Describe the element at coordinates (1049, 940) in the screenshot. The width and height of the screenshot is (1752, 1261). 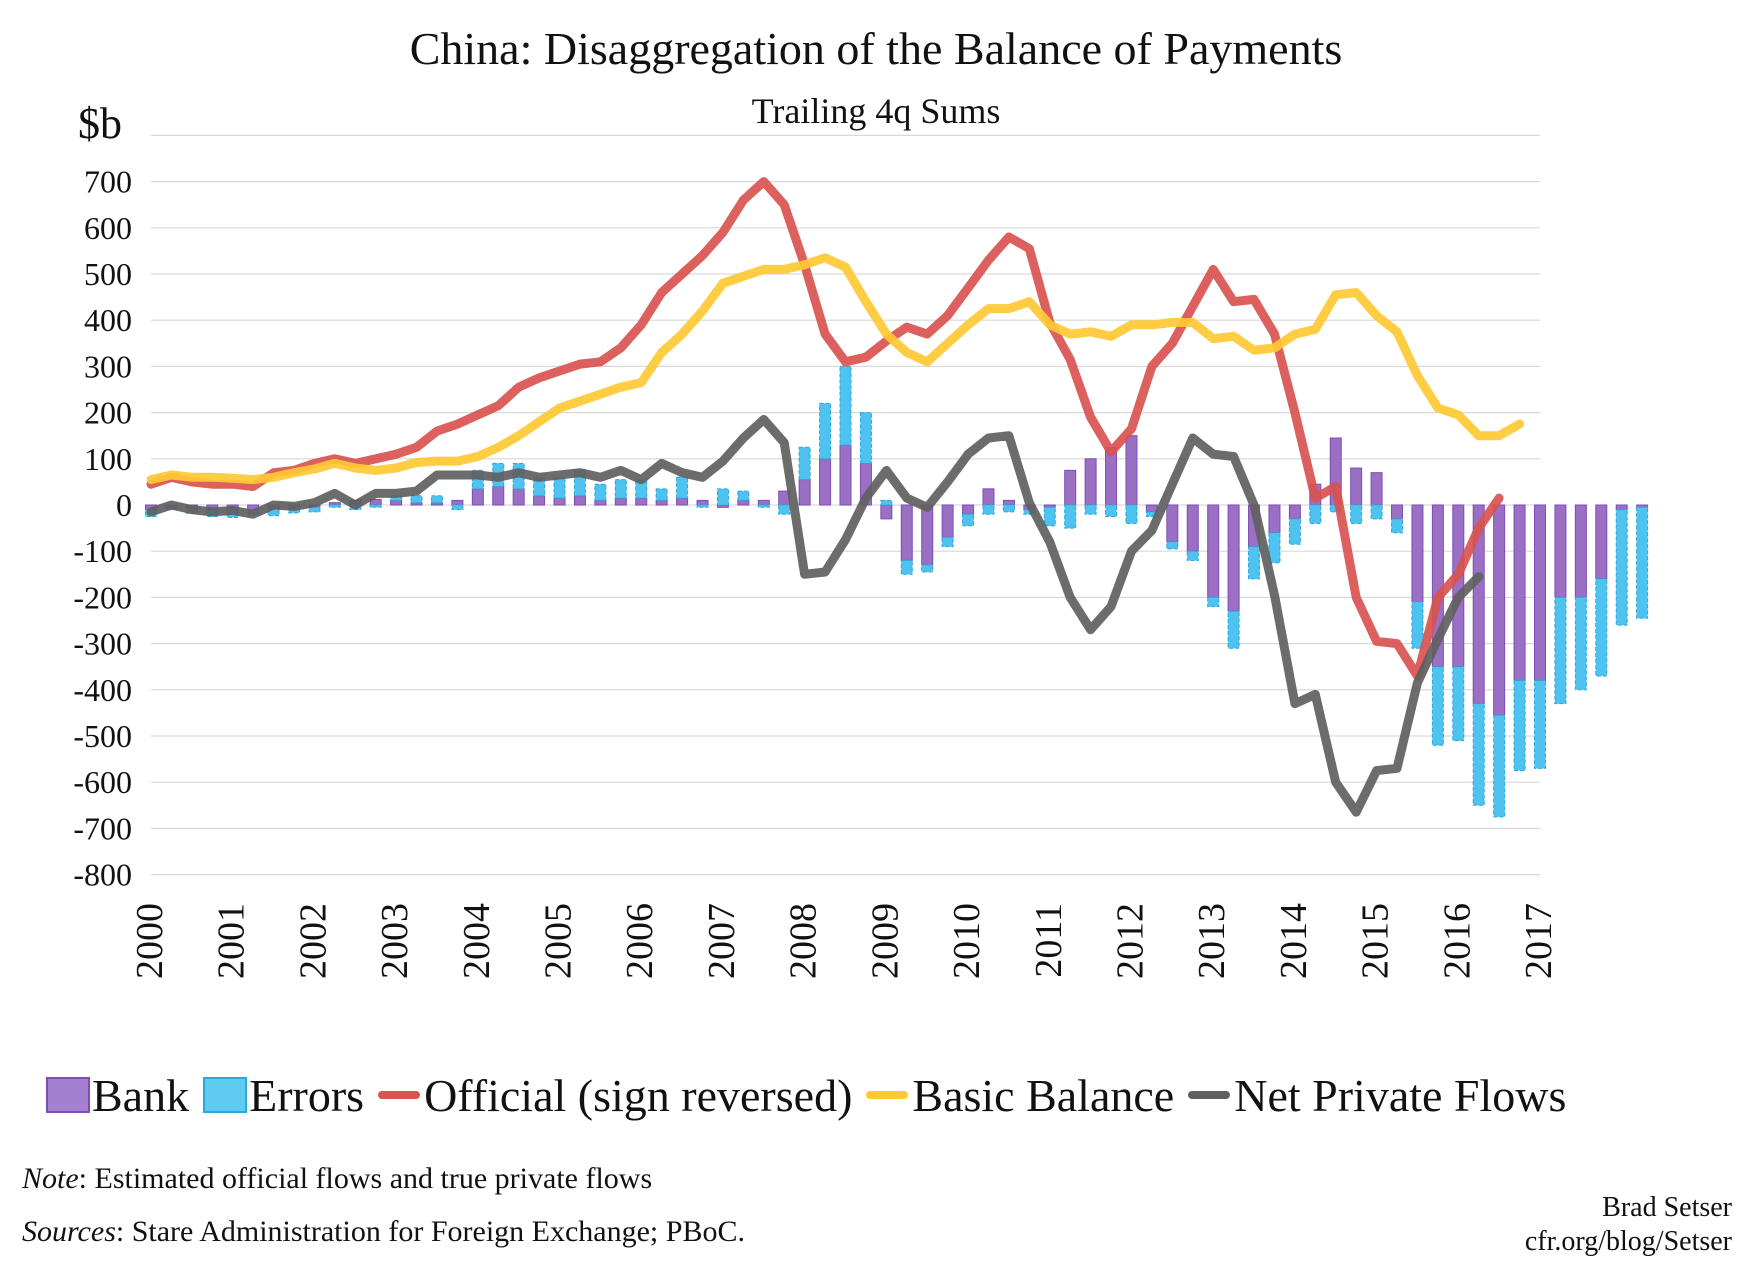
I see `x-tick-label-2011: 2011` at that location.